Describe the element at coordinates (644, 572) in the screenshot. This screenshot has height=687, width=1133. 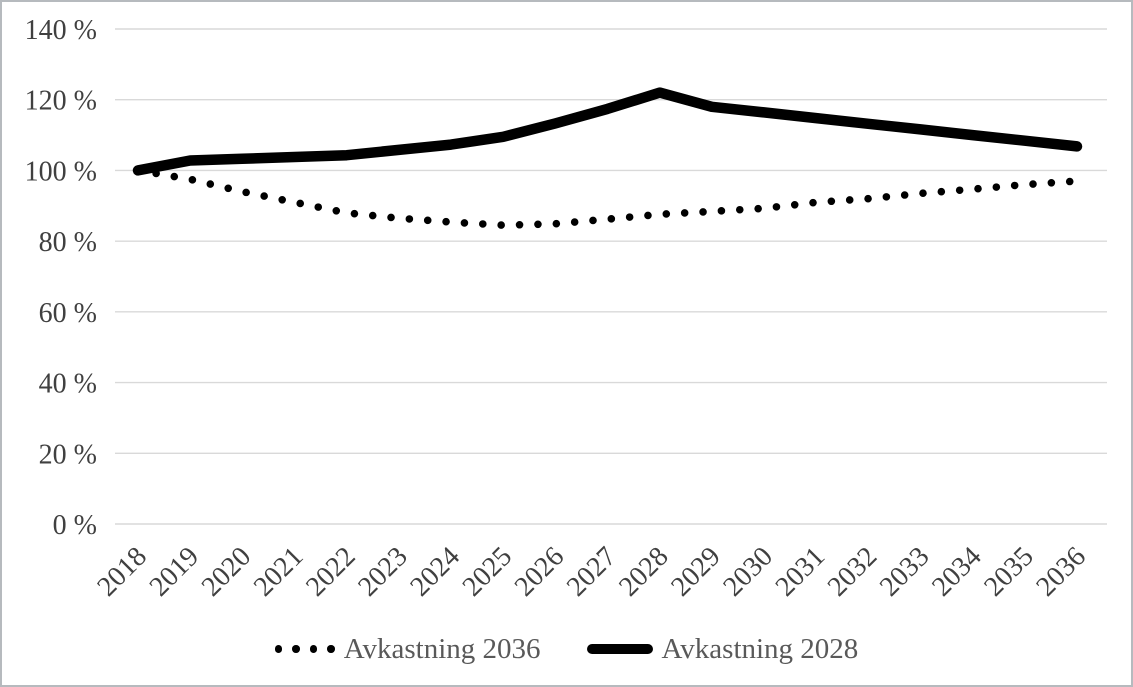
I see `x-tick-label: 2028` at that location.